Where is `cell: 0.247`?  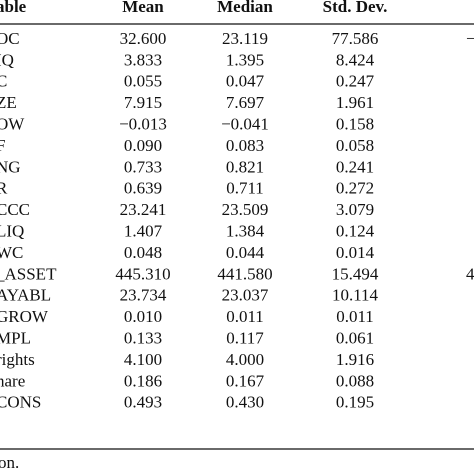 cell: 0.247 is located at coordinates (355, 81).